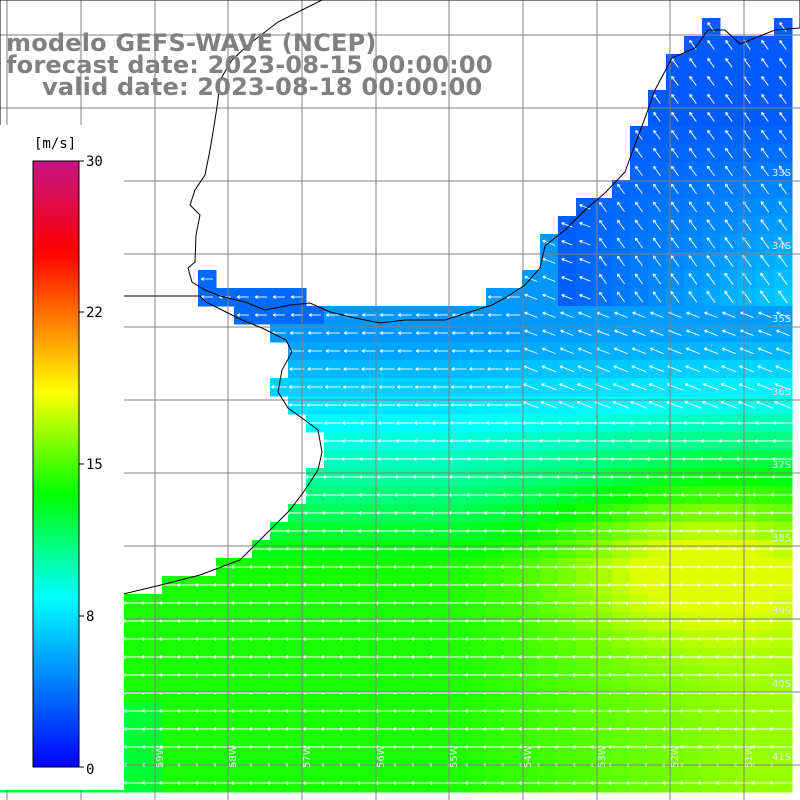  I want to click on longitude-label: 58W, so click(233, 756).